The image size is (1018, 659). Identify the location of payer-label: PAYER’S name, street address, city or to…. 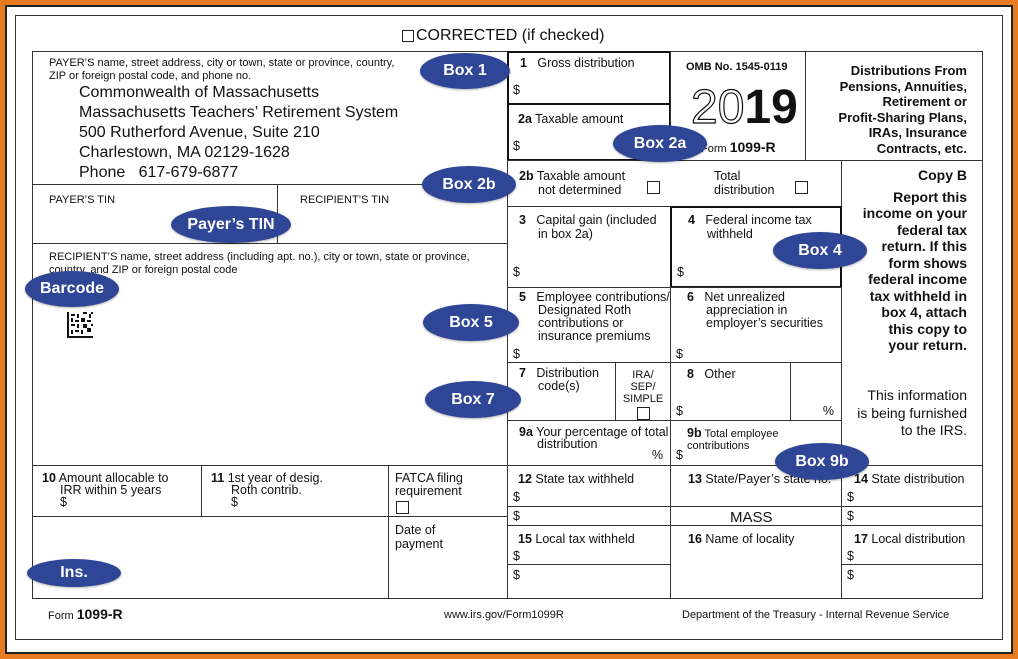
(222, 63).